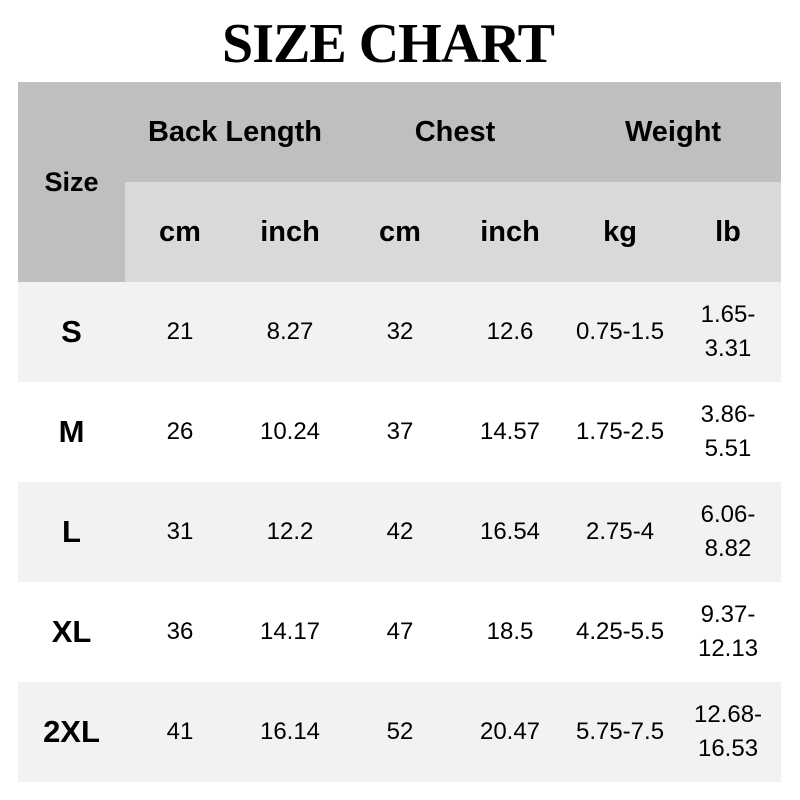 The width and height of the screenshot is (800, 800). Describe the element at coordinates (728, 448) in the screenshot. I see `lb-max: 5.51` at that location.